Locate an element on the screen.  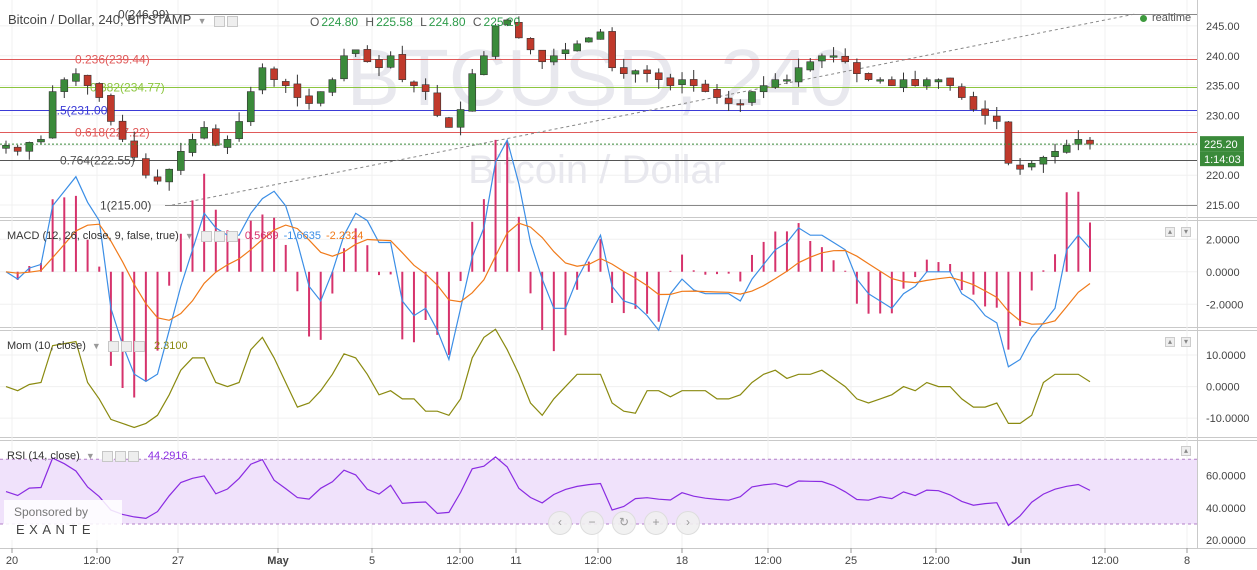
rsi-label: RSI (14, close) is located at coordinates (43, 456).